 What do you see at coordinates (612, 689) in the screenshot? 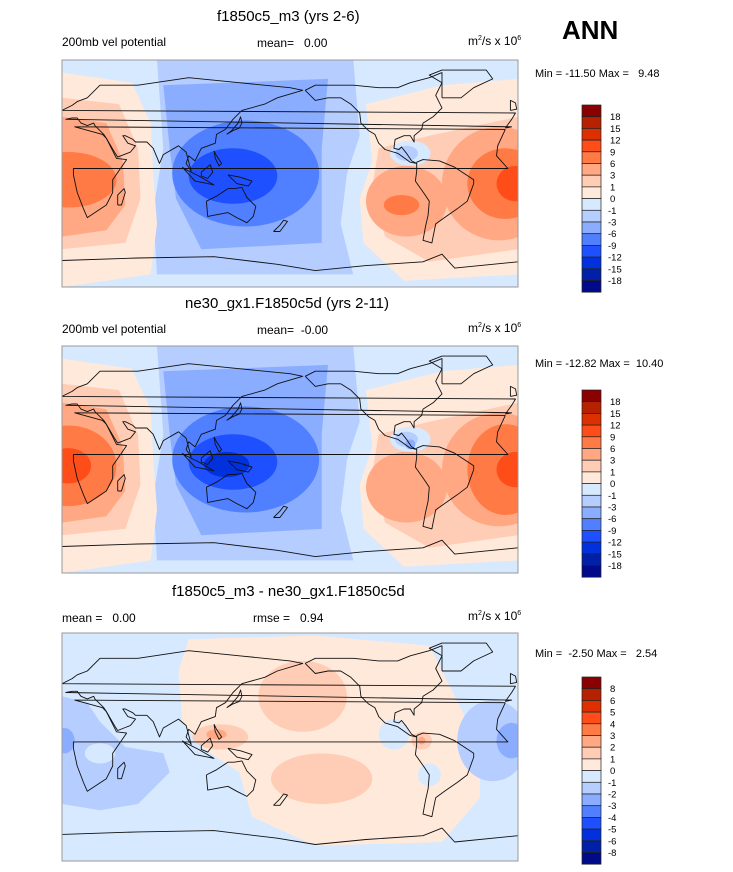
I see `colorbar-tick-label: 8` at bounding box center [612, 689].